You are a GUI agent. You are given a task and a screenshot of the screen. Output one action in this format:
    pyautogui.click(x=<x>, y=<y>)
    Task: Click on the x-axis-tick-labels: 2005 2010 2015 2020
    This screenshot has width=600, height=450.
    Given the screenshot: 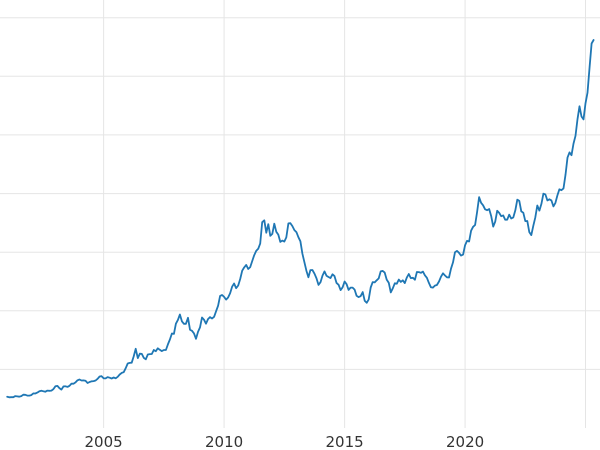 What is the action you would take?
    pyautogui.click(x=285, y=441)
    